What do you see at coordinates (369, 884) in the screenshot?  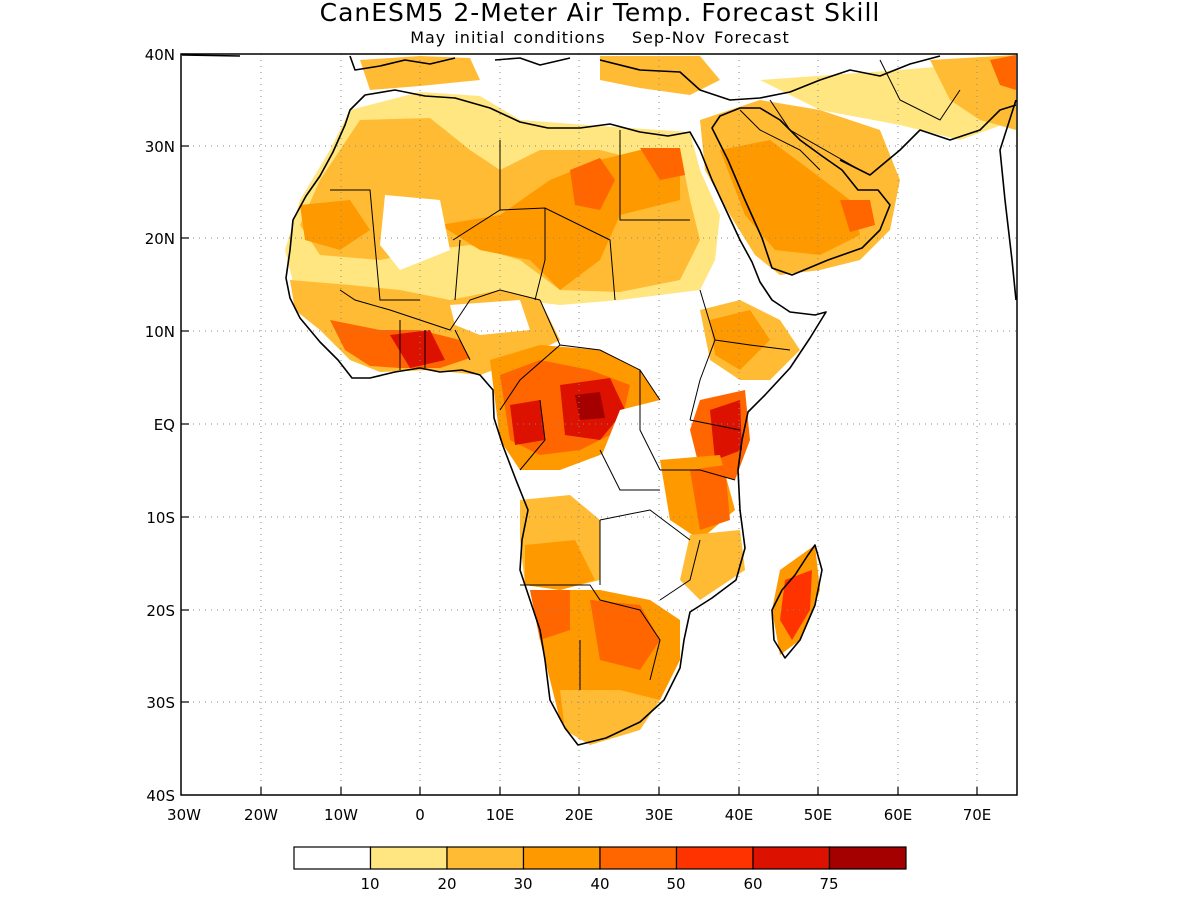 I see `colorbar-label: 10` at bounding box center [369, 884].